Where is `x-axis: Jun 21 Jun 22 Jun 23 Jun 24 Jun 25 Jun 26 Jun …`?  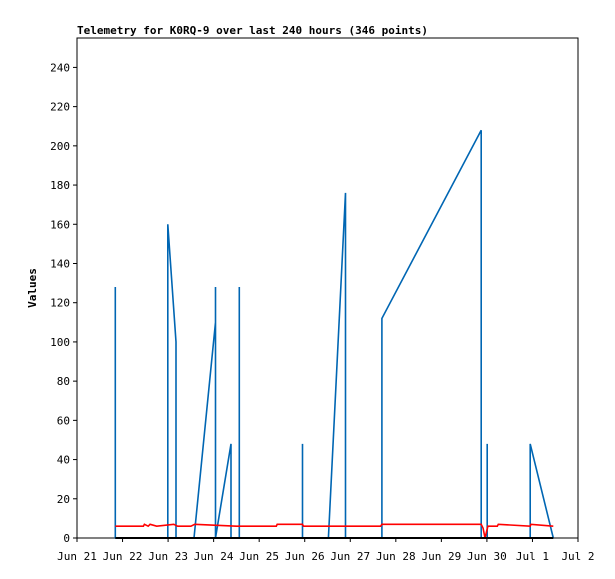
x-axis: Jun 21 Jun 22 Jun 23 Jun 24 Jun 25 Jun 26 Jun … is located at coordinates (326, 550).